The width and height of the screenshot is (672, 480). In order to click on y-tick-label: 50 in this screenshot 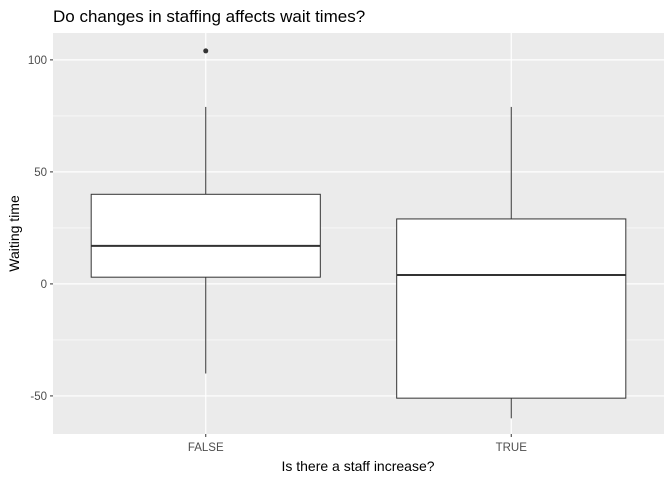, I will do `click(40, 173)`.